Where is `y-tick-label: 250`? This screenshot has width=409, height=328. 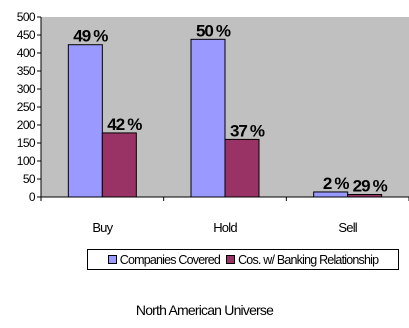 y-tick-label: 250 is located at coordinates (26, 107).